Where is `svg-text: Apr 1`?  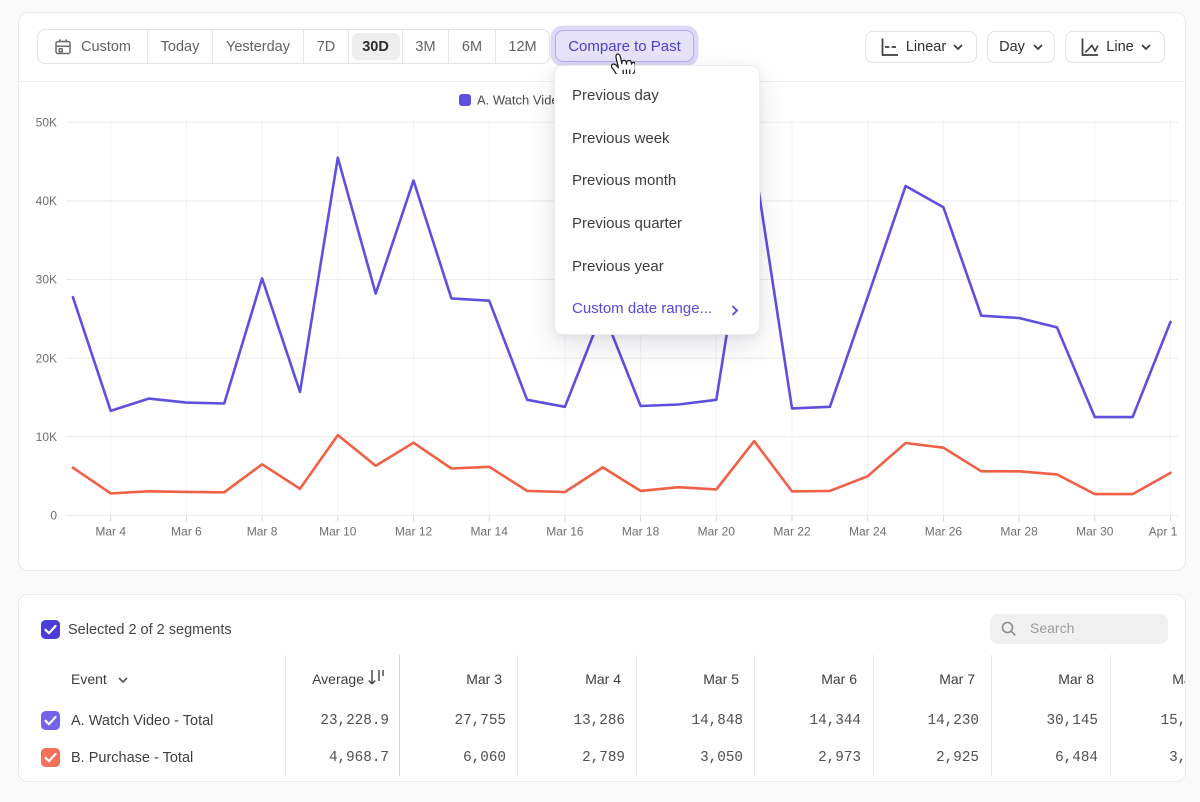
svg-text: Apr 1 is located at coordinates (1163, 532).